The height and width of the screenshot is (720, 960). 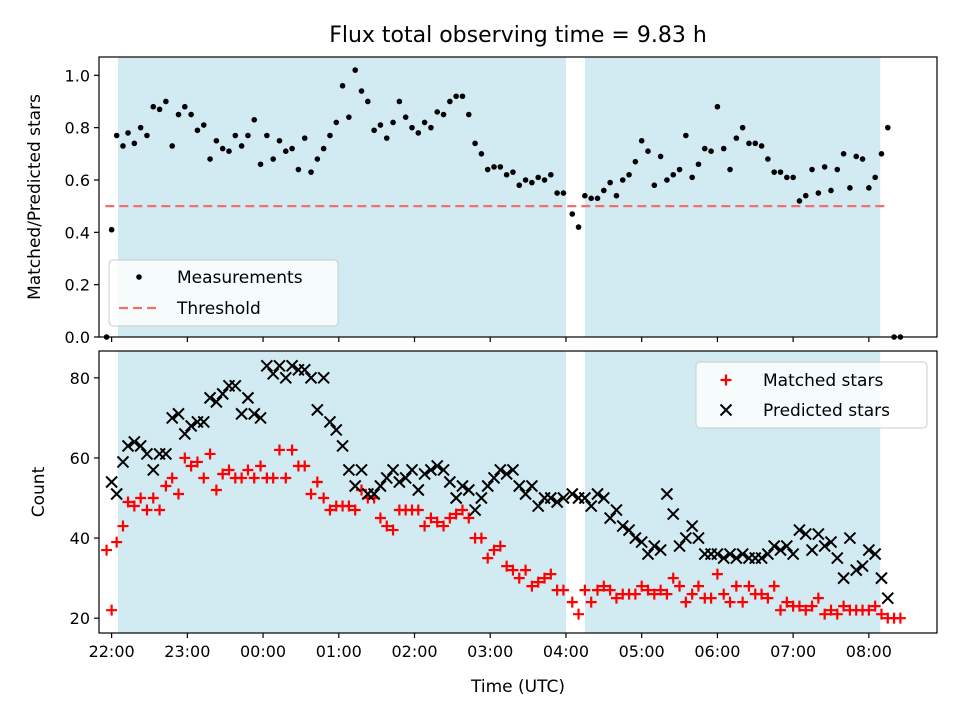 I want to click on x-tick-label: 00:00, so click(x=263, y=651).